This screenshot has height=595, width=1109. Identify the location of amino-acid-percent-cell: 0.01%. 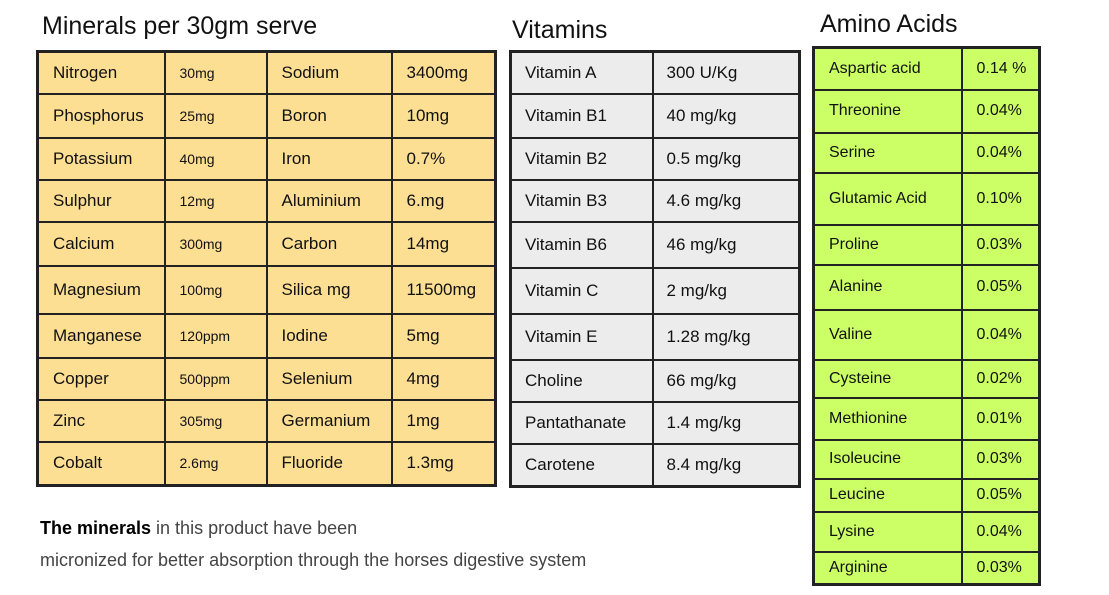
(1000, 418).